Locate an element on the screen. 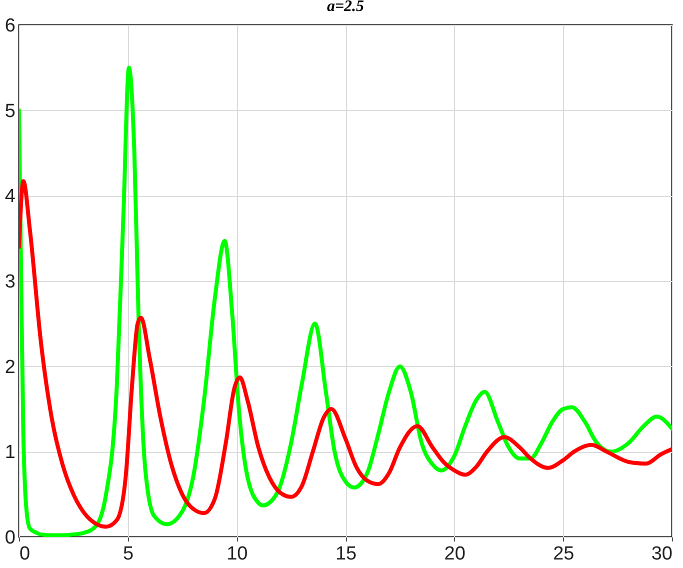 Image resolution: width=683 pixels, height=568 pixels. x-tick-label: 25 is located at coordinates (563, 554).